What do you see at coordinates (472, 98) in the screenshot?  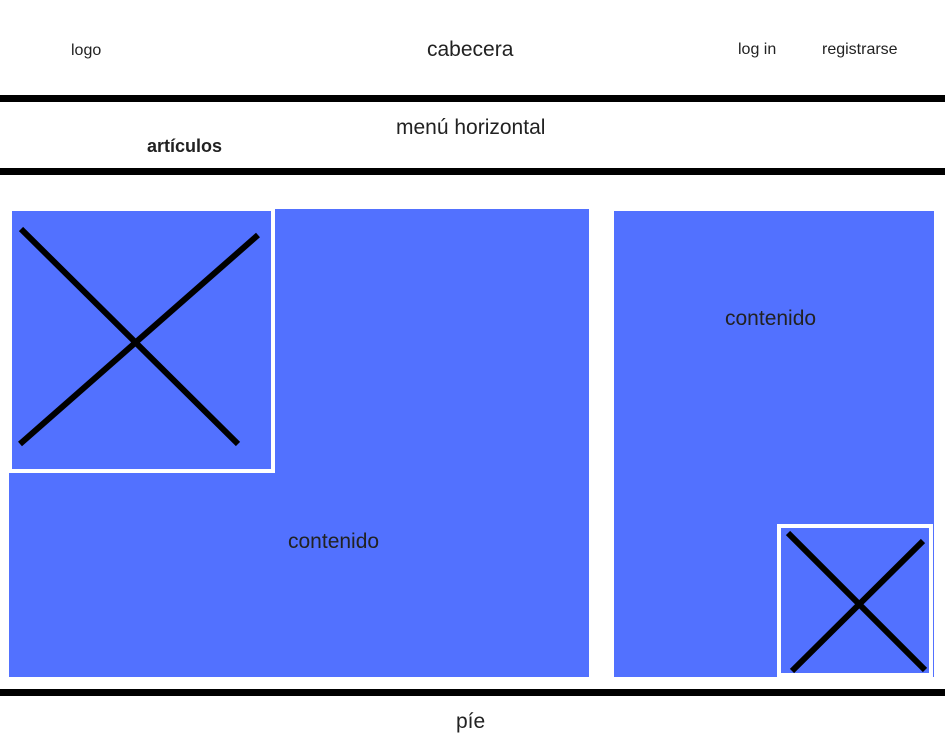 I see `header-divider` at bounding box center [472, 98].